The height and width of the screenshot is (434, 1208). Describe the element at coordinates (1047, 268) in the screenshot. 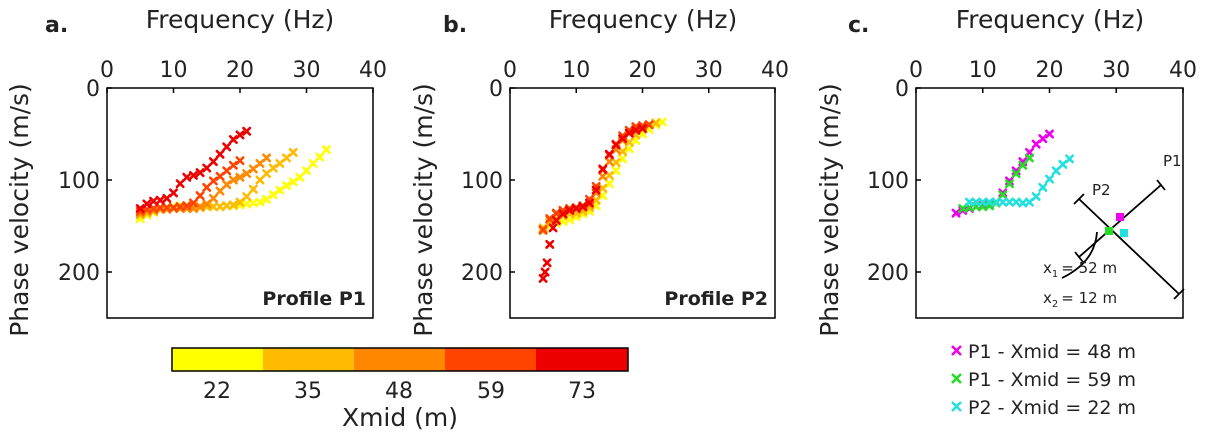

I see `inset-x1-symbol: x` at that location.